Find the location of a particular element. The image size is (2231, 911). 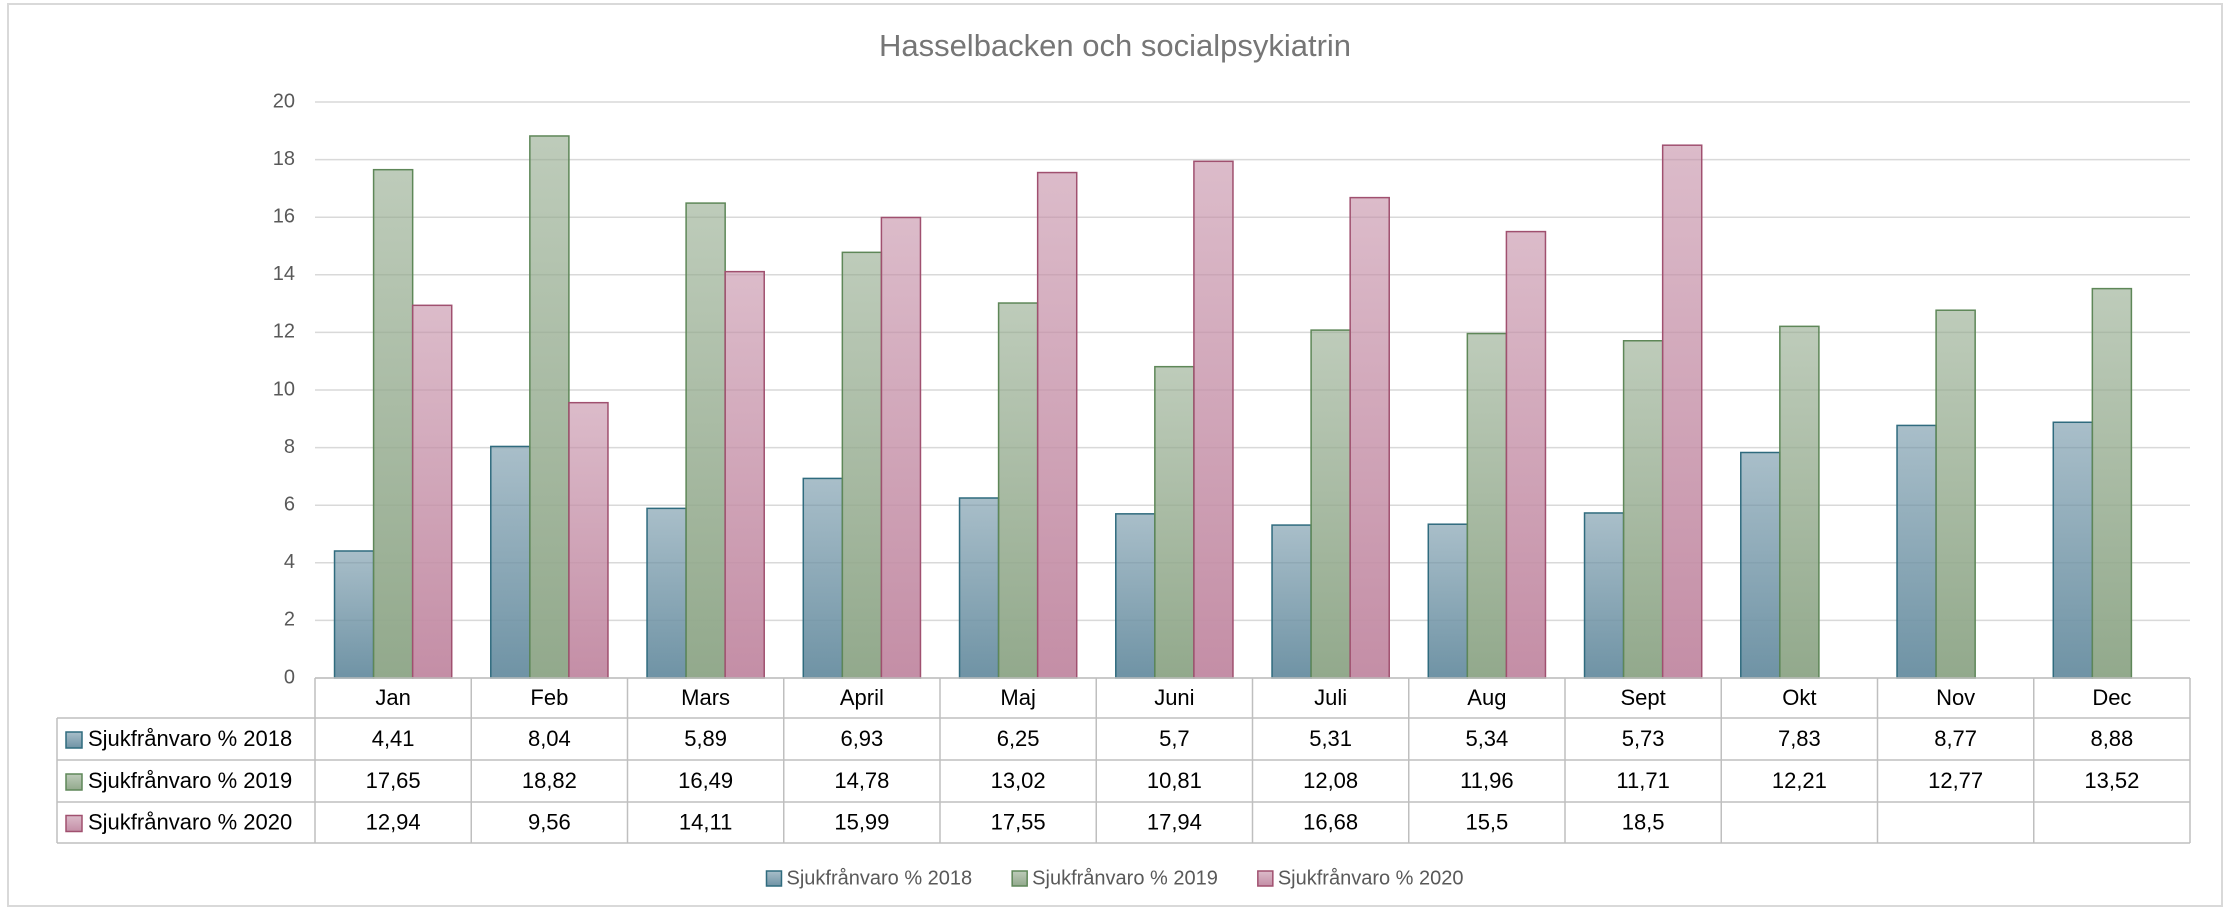

table-value: 14,78 is located at coordinates (861, 780).